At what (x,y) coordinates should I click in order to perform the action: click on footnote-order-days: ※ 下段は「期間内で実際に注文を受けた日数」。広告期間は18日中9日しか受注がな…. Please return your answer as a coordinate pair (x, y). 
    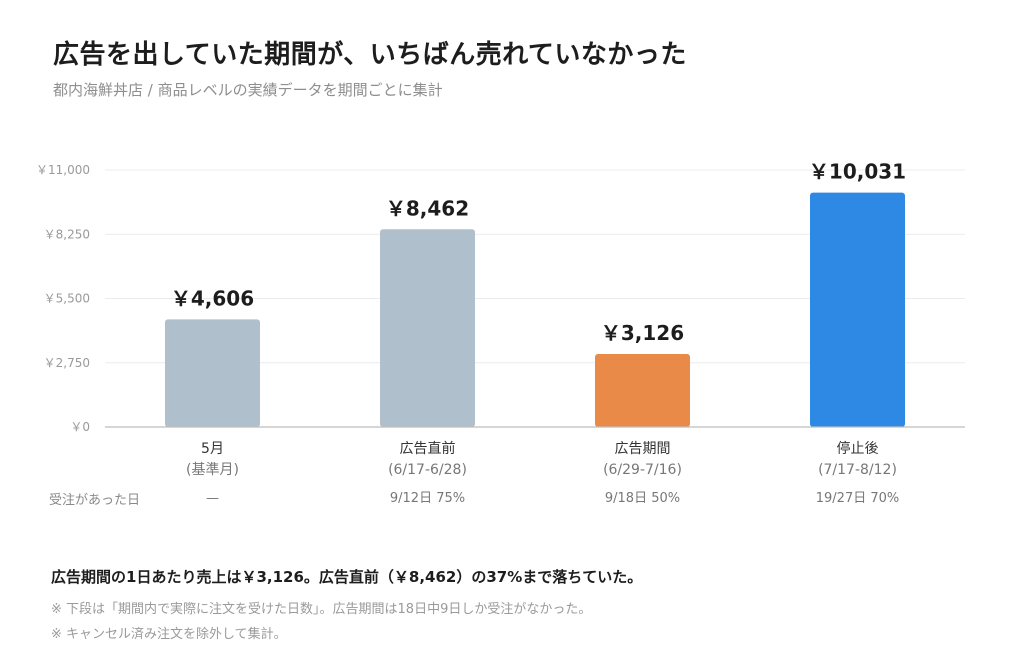
    Looking at the image, I should click on (321, 609).